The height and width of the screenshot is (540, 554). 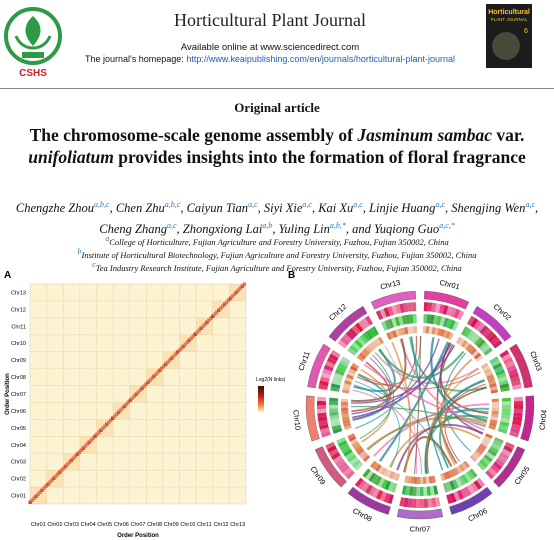 What do you see at coordinates (283, 208) in the screenshot?
I see `author-name: Siyi Xie` at bounding box center [283, 208].